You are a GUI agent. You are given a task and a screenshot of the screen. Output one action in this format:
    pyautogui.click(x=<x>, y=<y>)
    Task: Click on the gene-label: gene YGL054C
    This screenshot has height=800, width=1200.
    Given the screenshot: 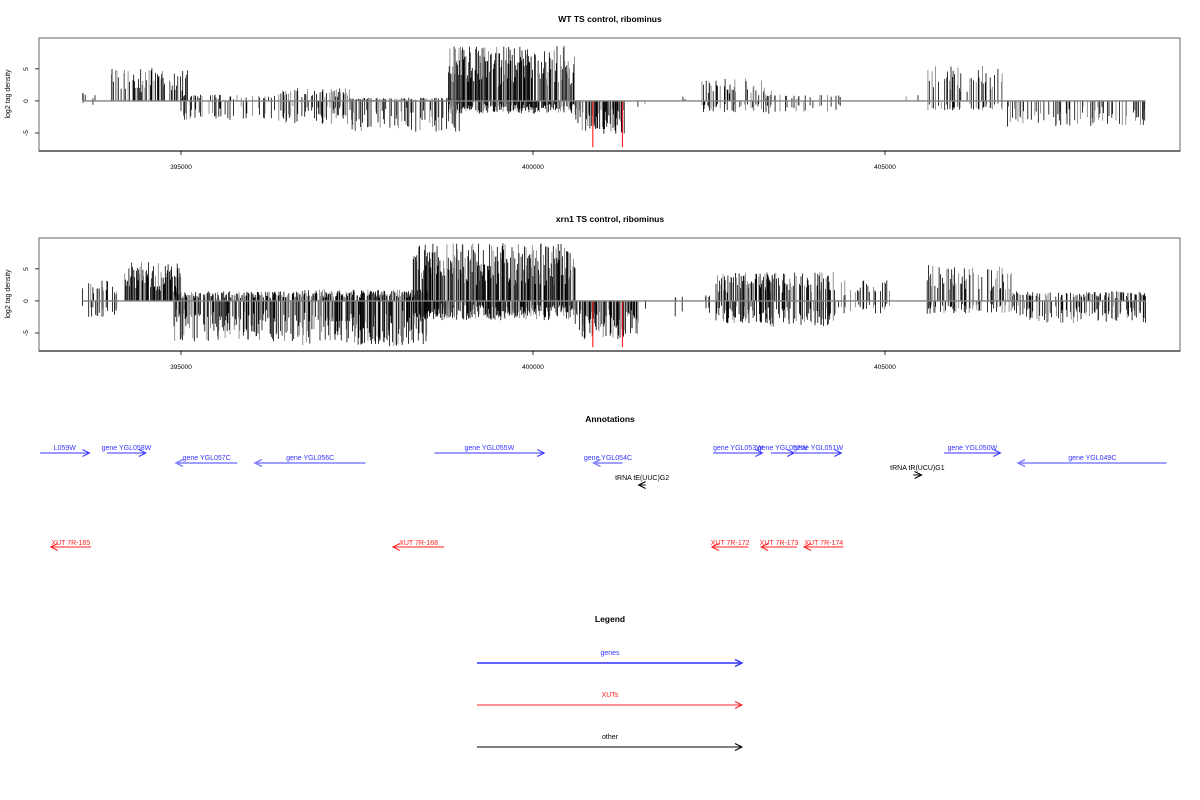 What is the action you would take?
    pyautogui.click(x=608, y=458)
    